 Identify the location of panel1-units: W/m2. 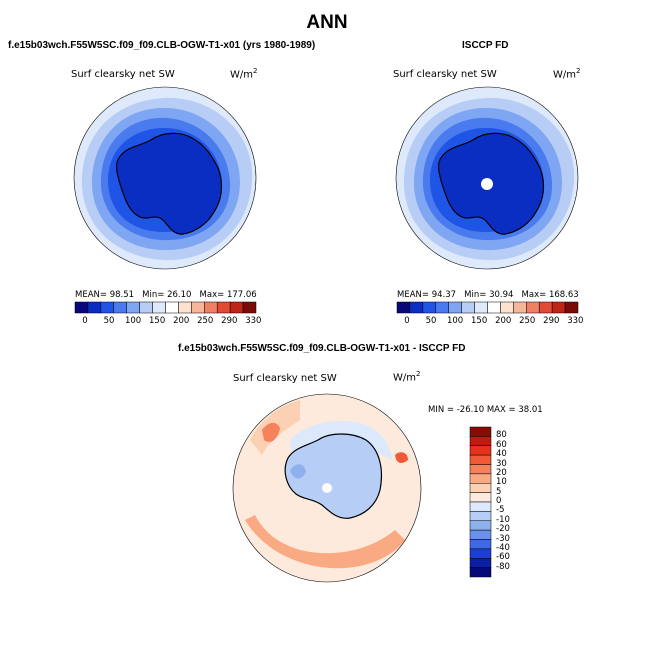
(244, 74).